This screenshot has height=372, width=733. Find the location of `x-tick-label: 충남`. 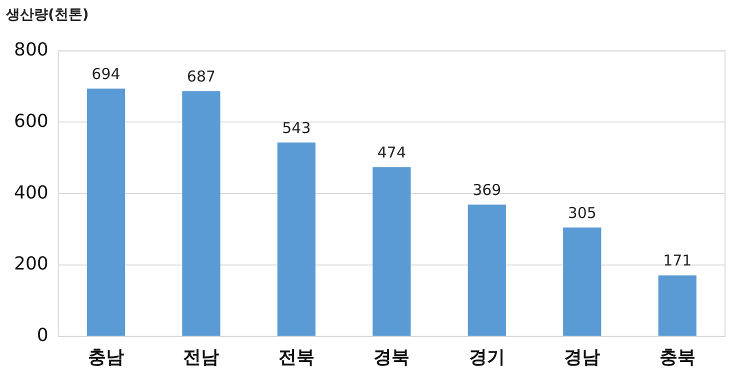

x-tick-label: 충남 is located at coordinates (106, 357).